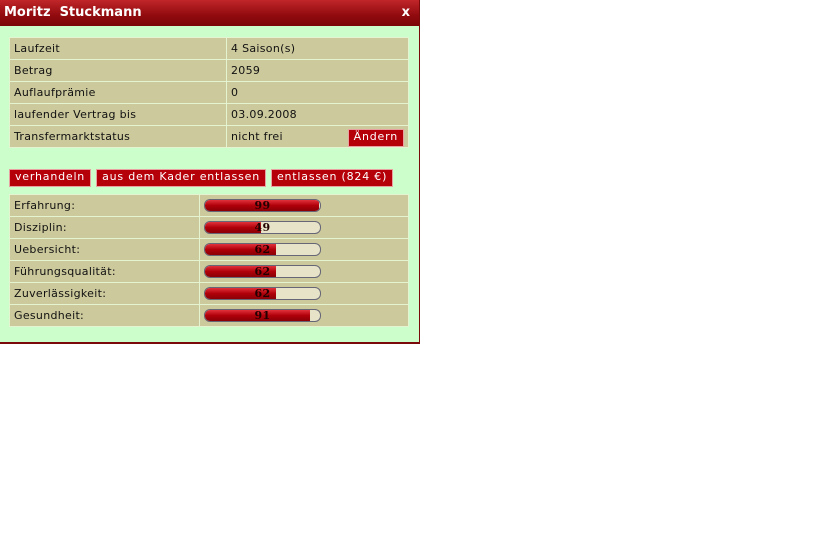 The height and width of the screenshot is (557, 818). What do you see at coordinates (118, 48) in the screenshot?
I see `contract-label: Laufzeit` at bounding box center [118, 48].